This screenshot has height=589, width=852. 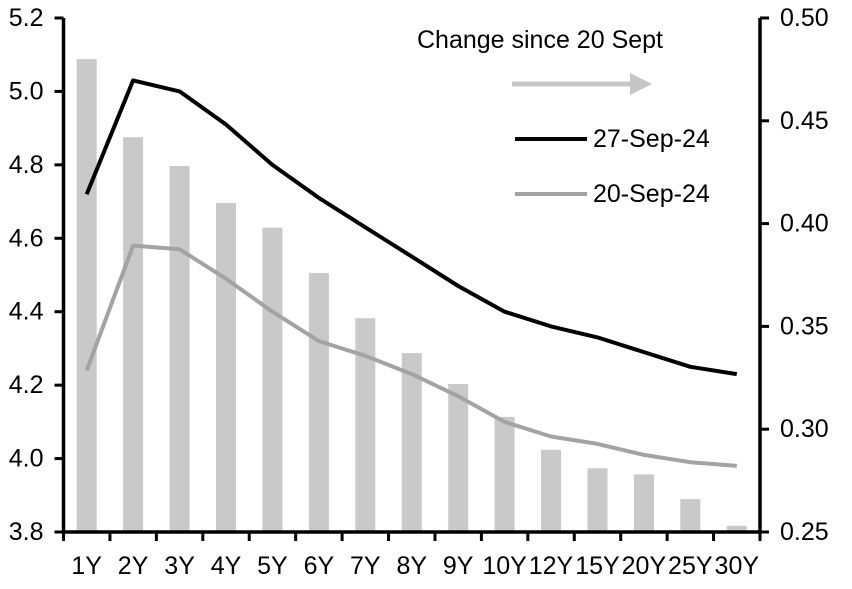 What do you see at coordinates (26, 532) in the screenshot?
I see `left-axis-tick-label: 3.8` at bounding box center [26, 532].